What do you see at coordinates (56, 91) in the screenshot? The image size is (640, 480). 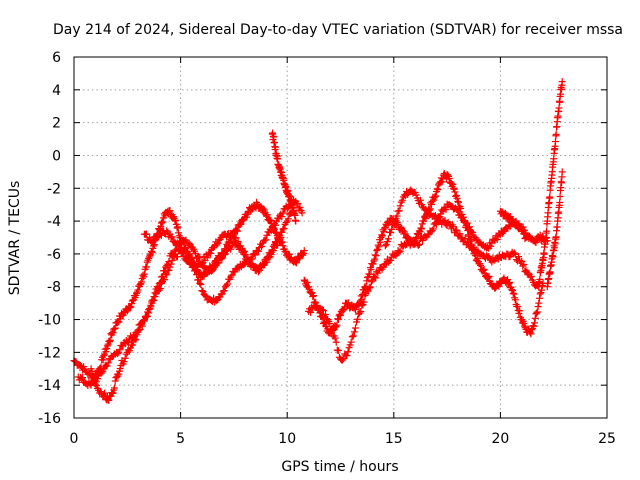 I see `y-tick-label: 4` at bounding box center [56, 91].